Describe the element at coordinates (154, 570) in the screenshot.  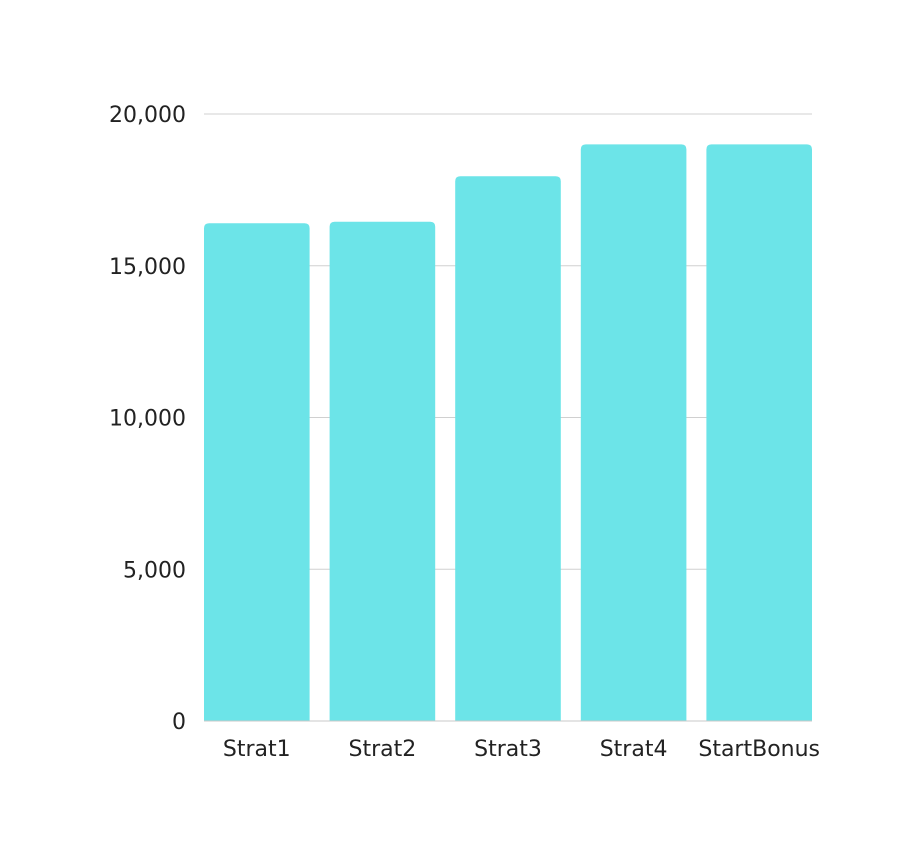
I see `y-tick-label: 5,000` at that location.